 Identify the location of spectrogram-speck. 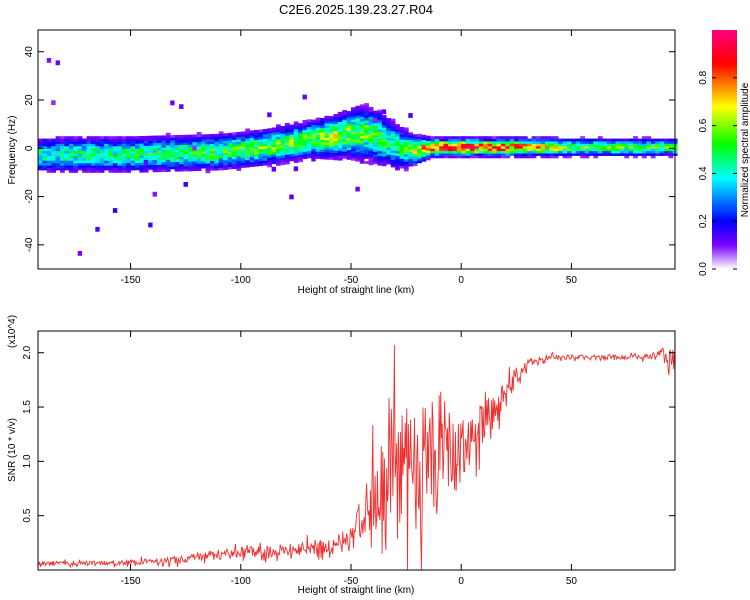
(375, 120).